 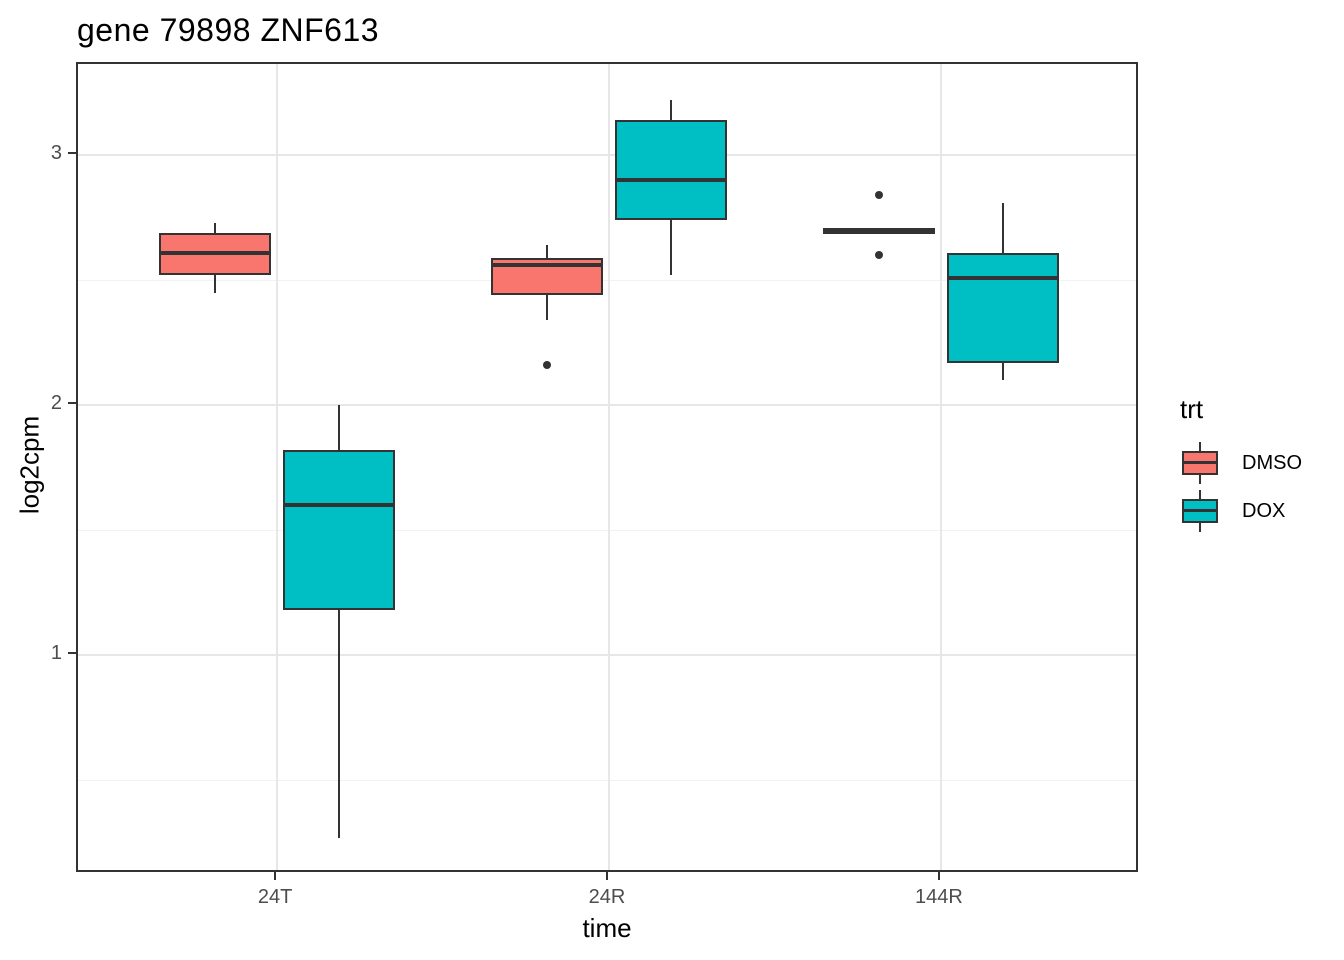 I want to click on boxplot-24R-DMSO-median, so click(x=547, y=265).